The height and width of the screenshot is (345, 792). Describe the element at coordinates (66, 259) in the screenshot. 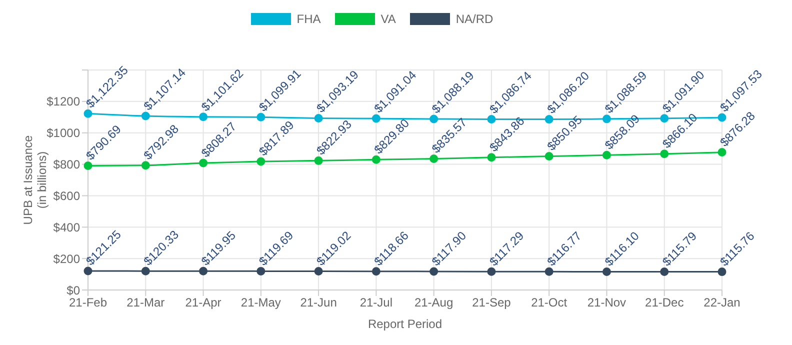

I see `y-tick-label: $200` at that location.